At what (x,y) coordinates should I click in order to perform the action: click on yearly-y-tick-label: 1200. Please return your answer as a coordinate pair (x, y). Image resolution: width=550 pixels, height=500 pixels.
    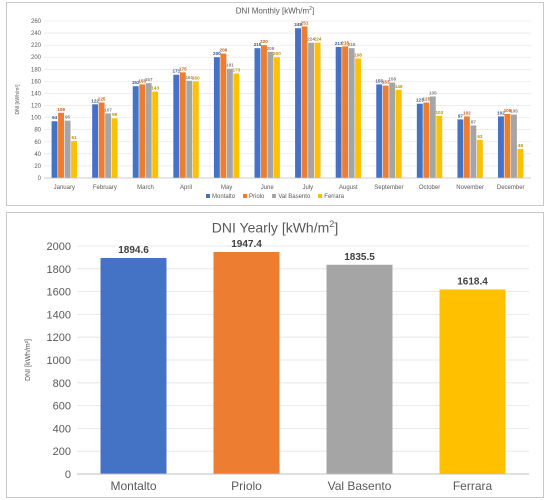
    Looking at the image, I should click on (59, 338).